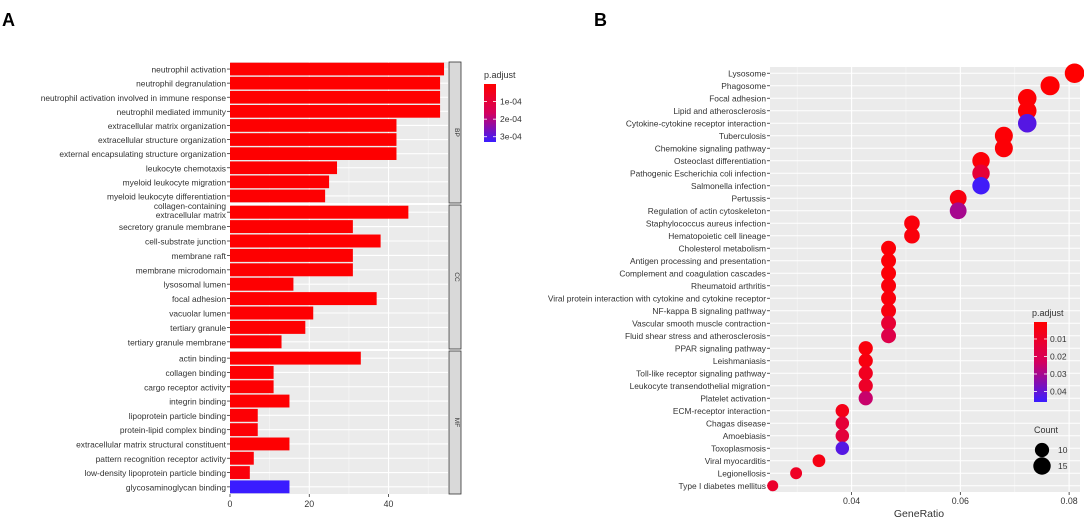  What do you see at coordinates (195, 285) in the screenshot?
I see `category-label: lysosomal lumen` at bounding box center [195, 285].